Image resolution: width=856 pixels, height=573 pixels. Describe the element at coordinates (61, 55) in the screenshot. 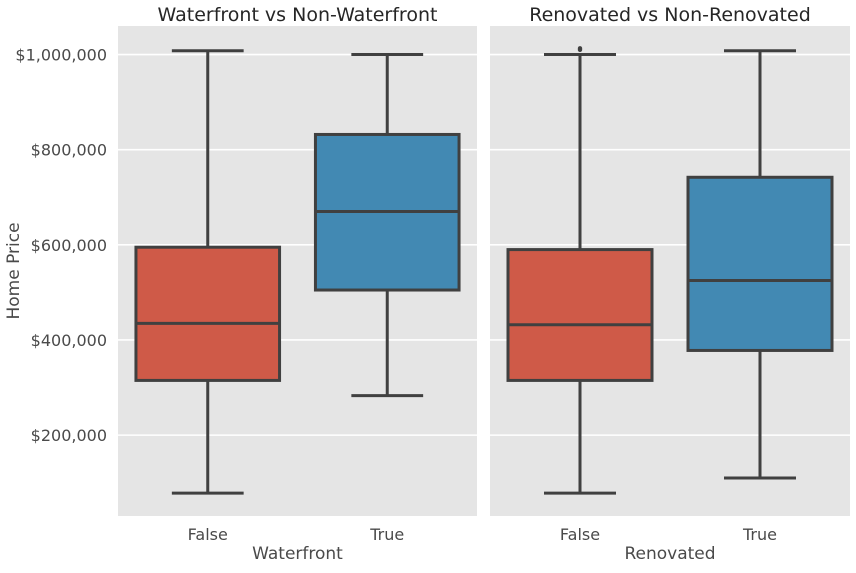

I see `y-tick-label: $1,000,000` at that location.